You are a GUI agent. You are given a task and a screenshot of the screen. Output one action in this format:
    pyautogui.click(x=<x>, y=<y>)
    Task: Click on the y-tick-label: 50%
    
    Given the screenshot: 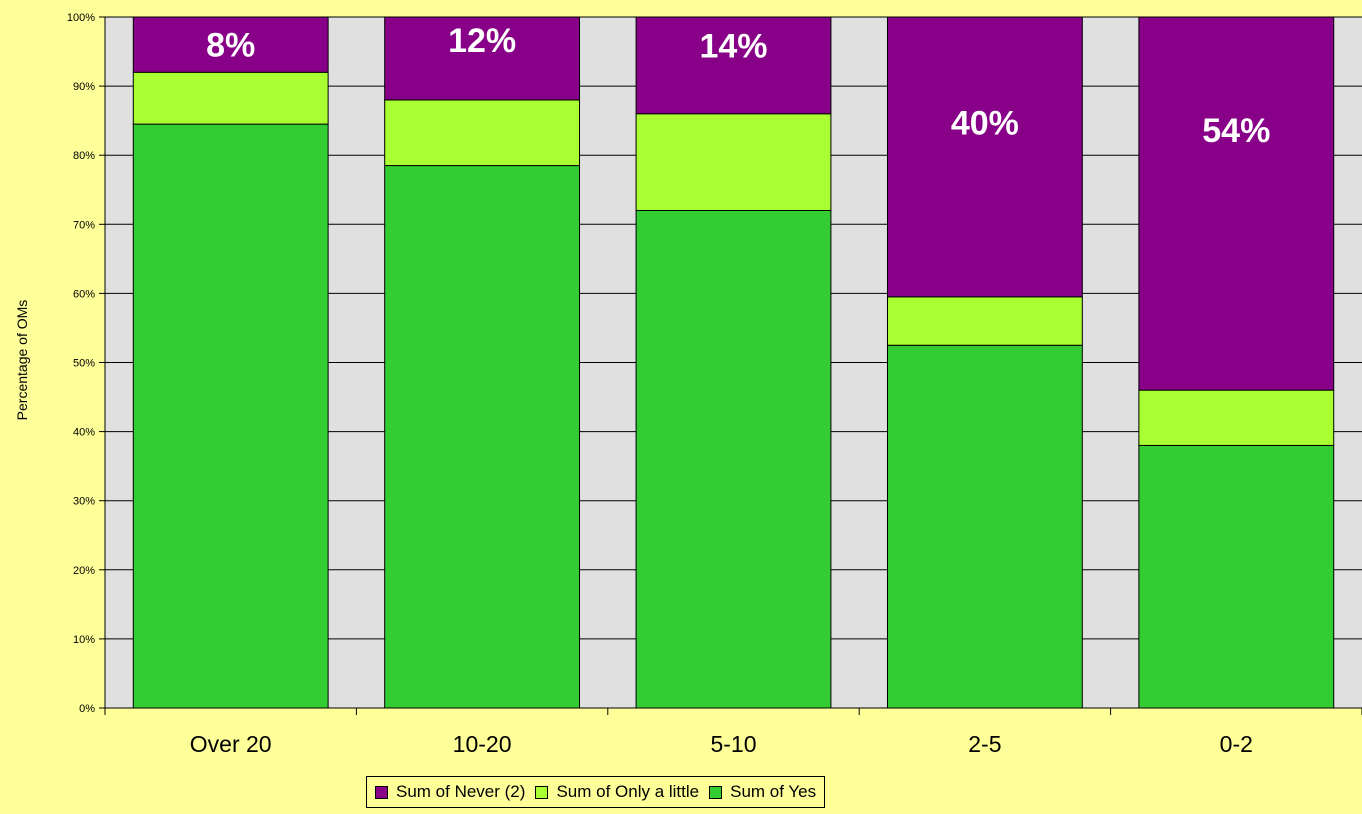 What is the action you would take?
    pyautogui.click(x=84, y=364)
    